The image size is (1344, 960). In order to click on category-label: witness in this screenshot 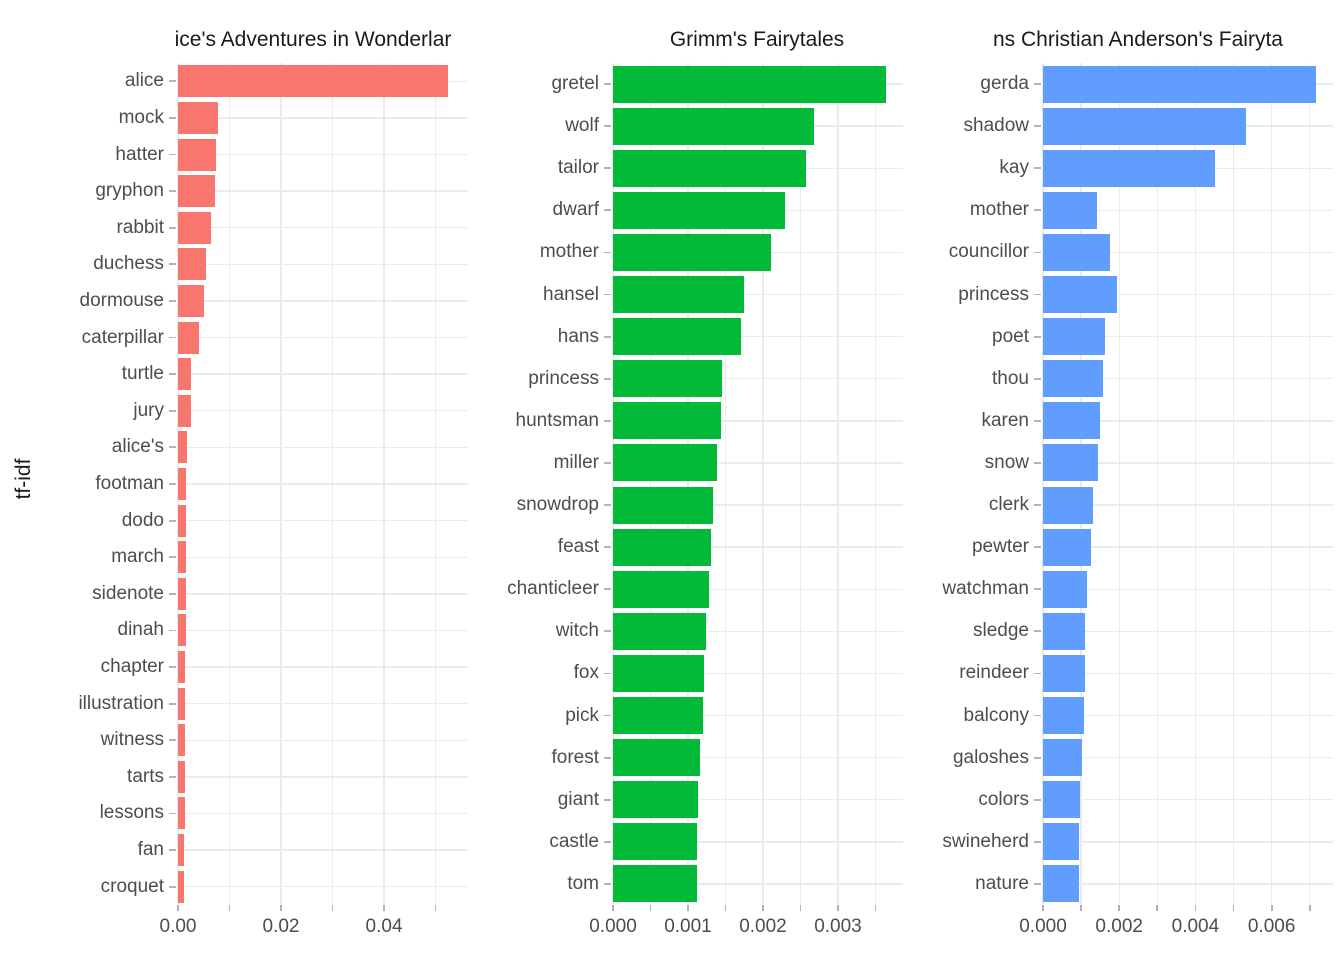, I will do `click(132, 740)`.